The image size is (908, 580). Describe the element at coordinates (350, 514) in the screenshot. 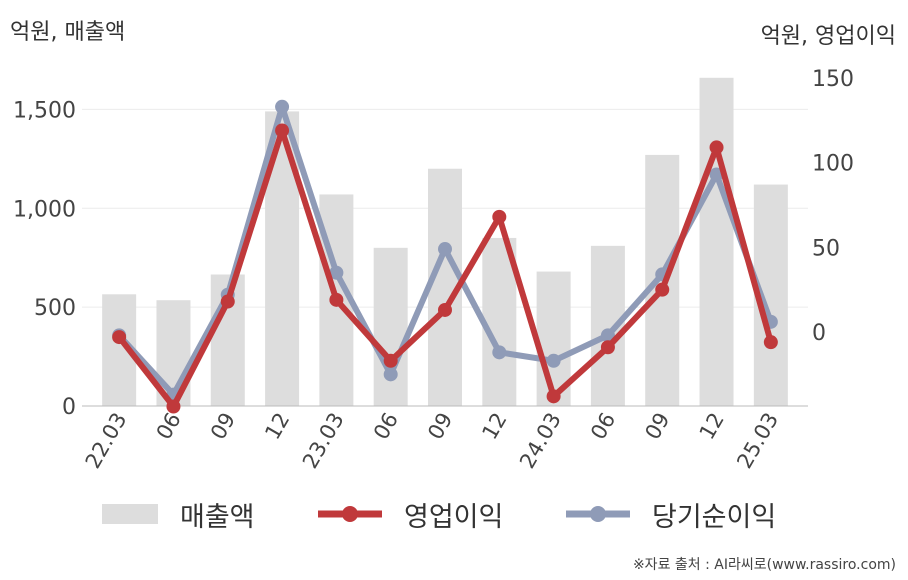

I see `legend-swatch-operating` at that location.